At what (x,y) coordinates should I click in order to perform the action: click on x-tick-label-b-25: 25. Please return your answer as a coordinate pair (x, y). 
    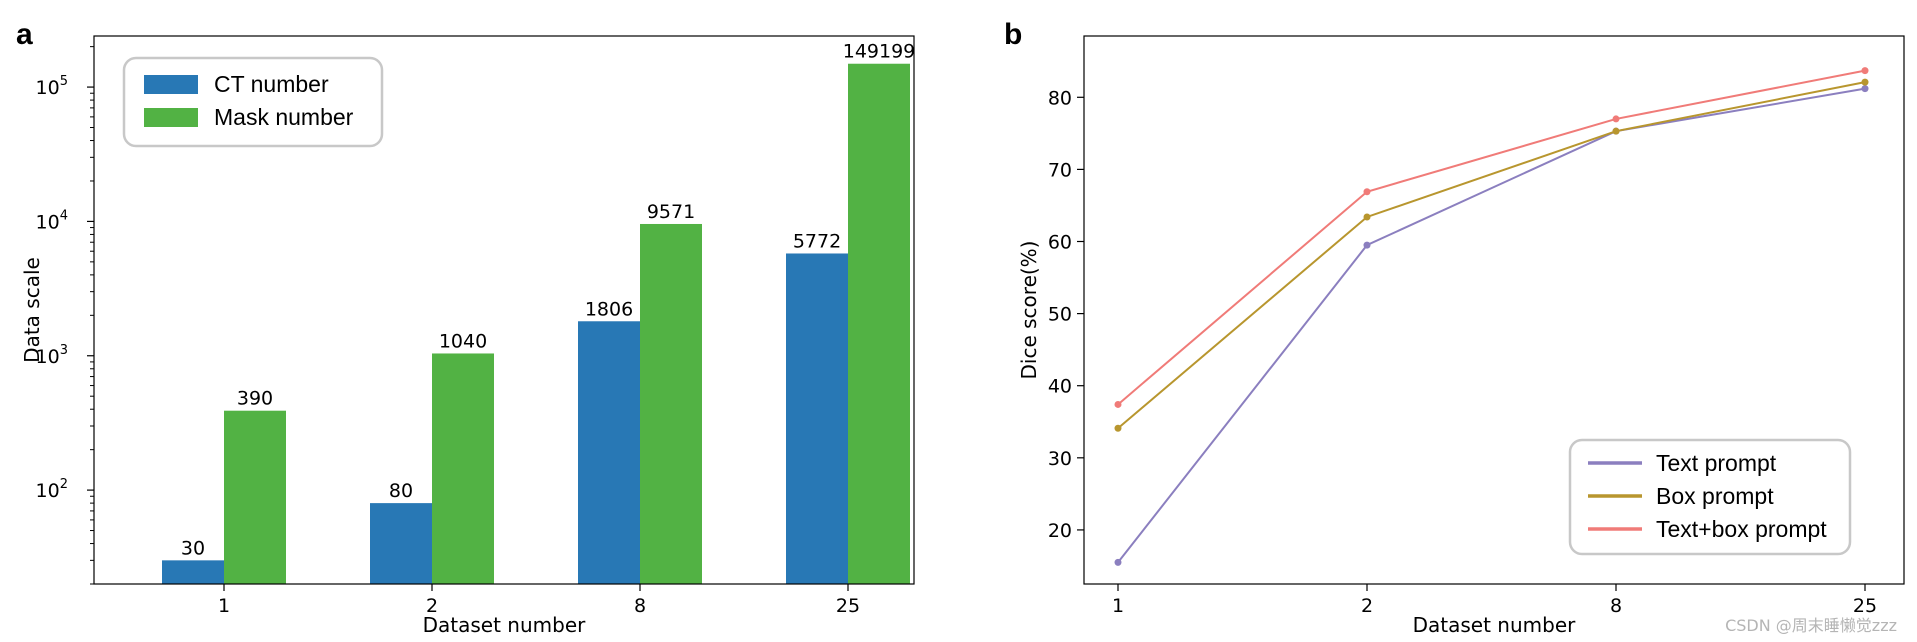
    Looking at the image, I should click on (1865, 606).